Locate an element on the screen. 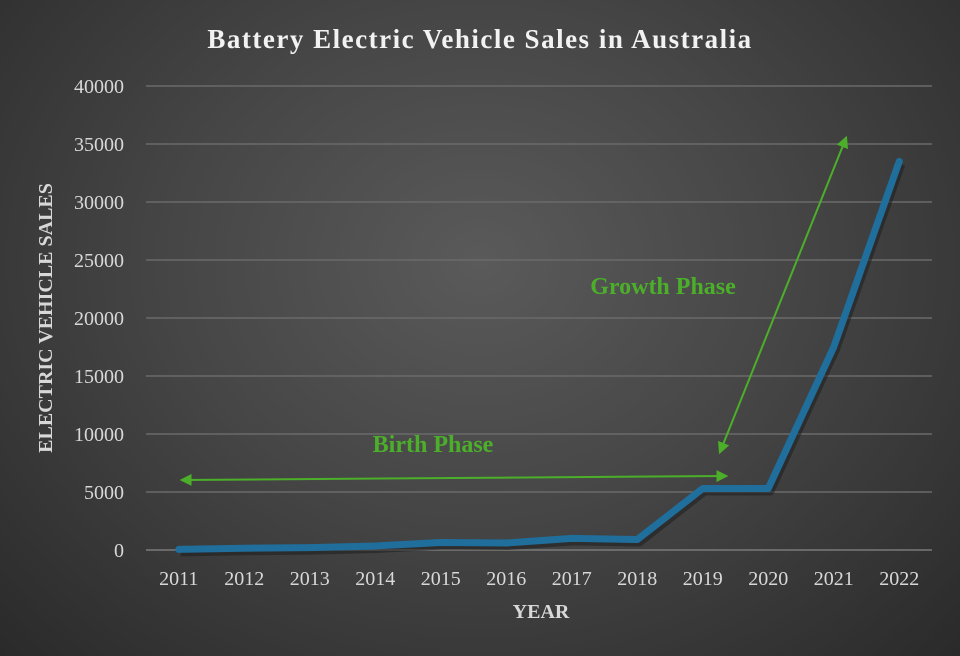  birth-phase-label: Birth Phase is located at coordinates (433, 445).